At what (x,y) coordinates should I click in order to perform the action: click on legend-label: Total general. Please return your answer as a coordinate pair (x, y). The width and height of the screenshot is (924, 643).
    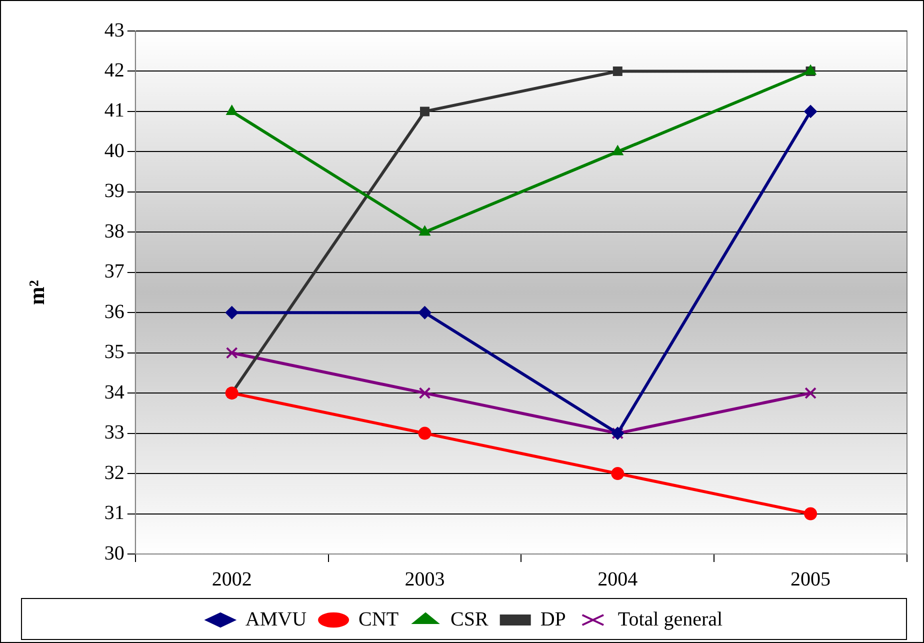
    Looking at the image, I should click on (671, 619).